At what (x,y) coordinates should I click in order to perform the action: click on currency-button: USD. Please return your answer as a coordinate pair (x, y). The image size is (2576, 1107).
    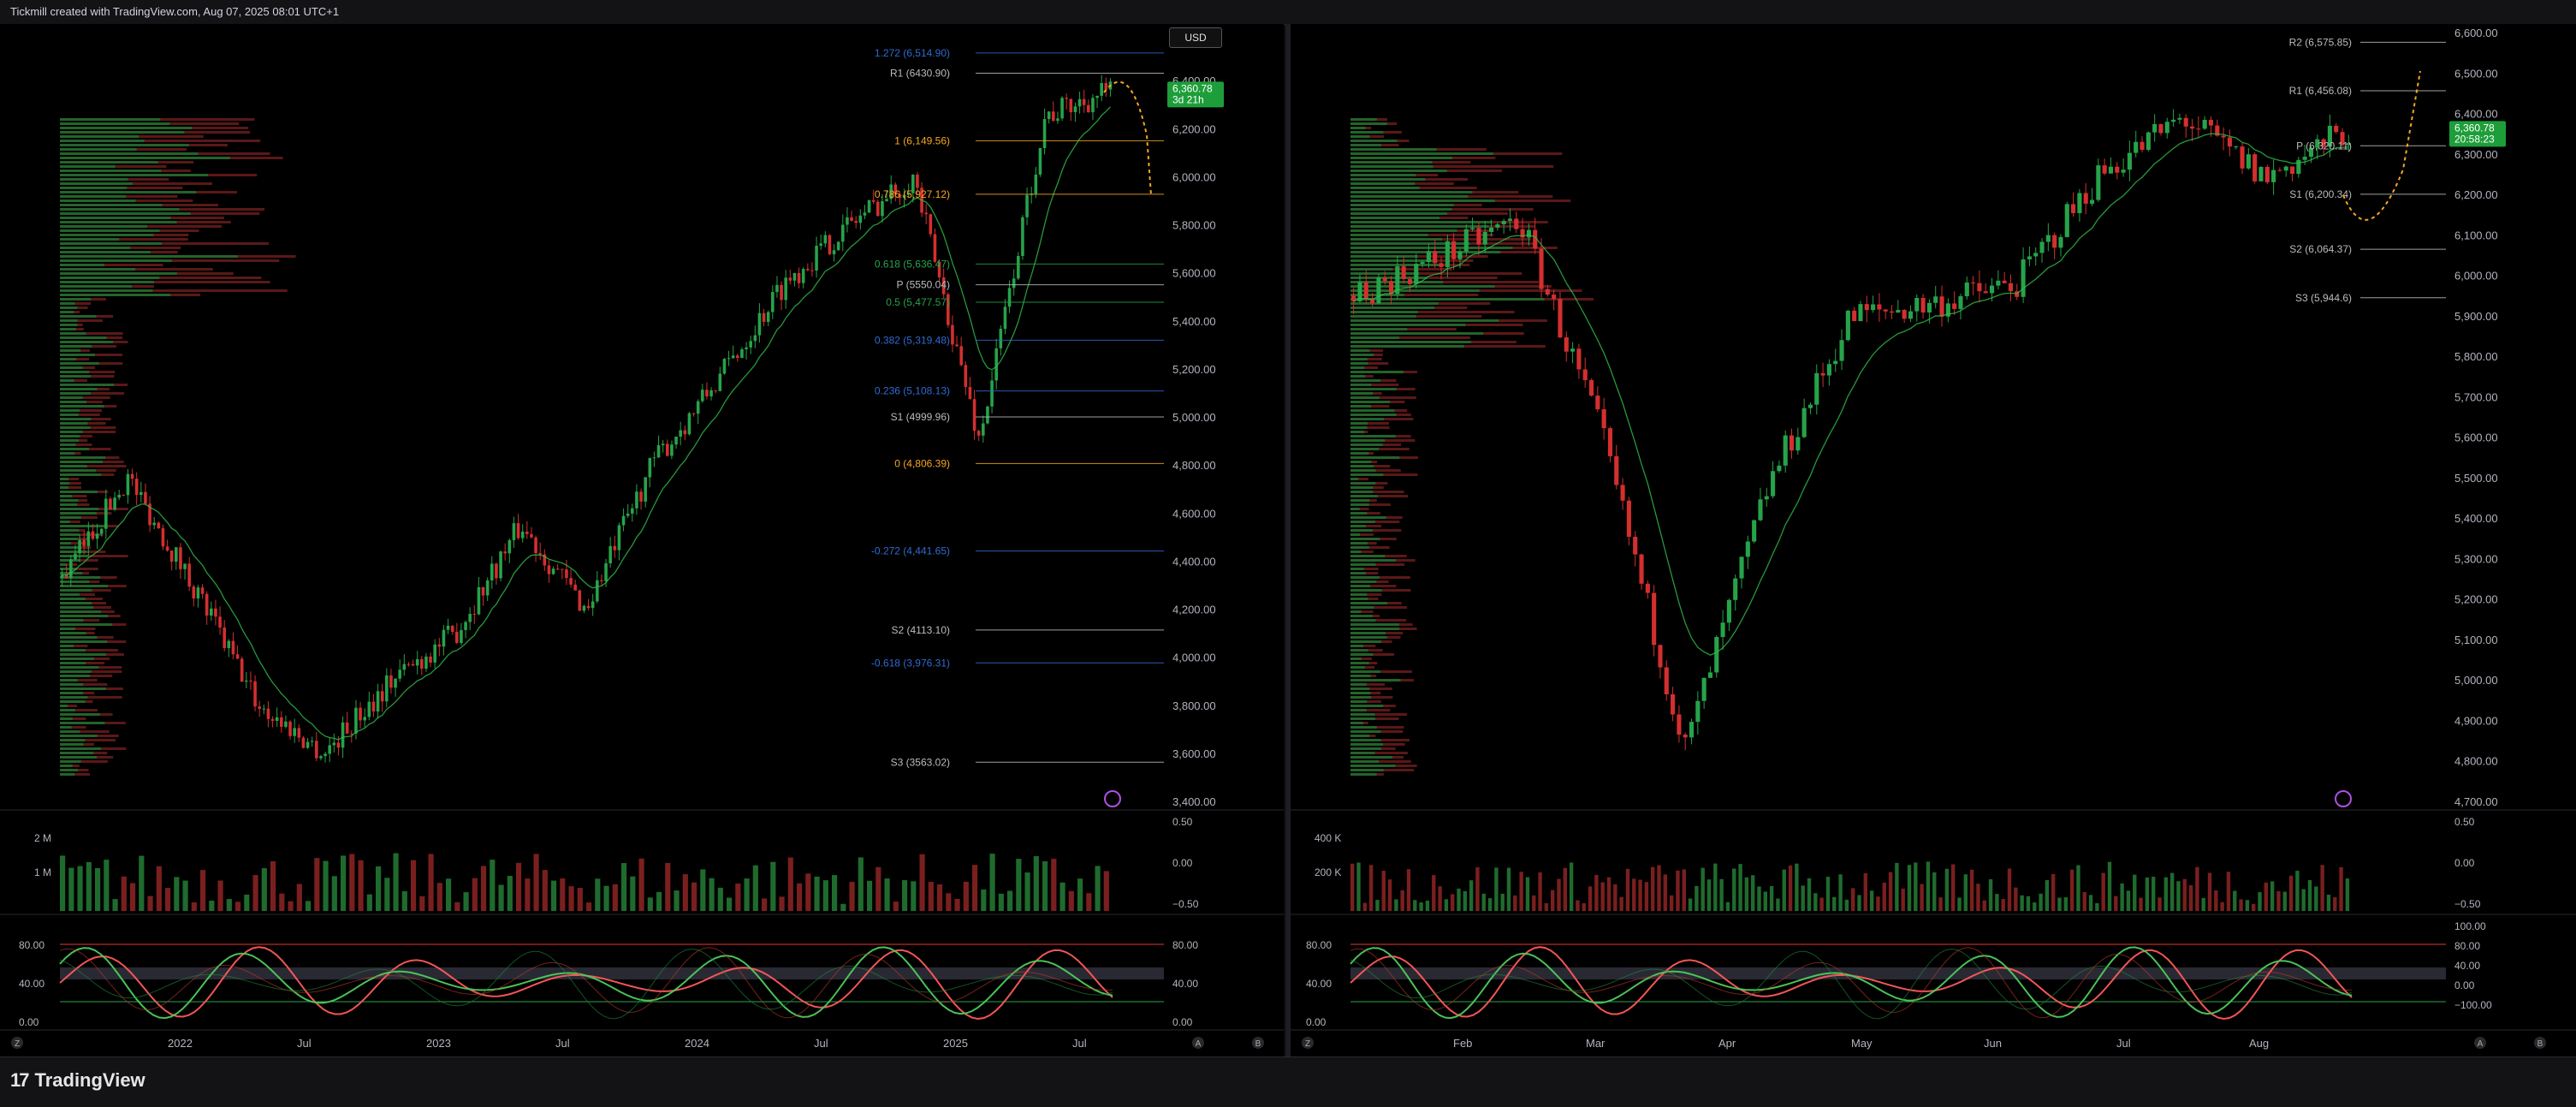
    Looking at the image, I should click on (1195, 38).